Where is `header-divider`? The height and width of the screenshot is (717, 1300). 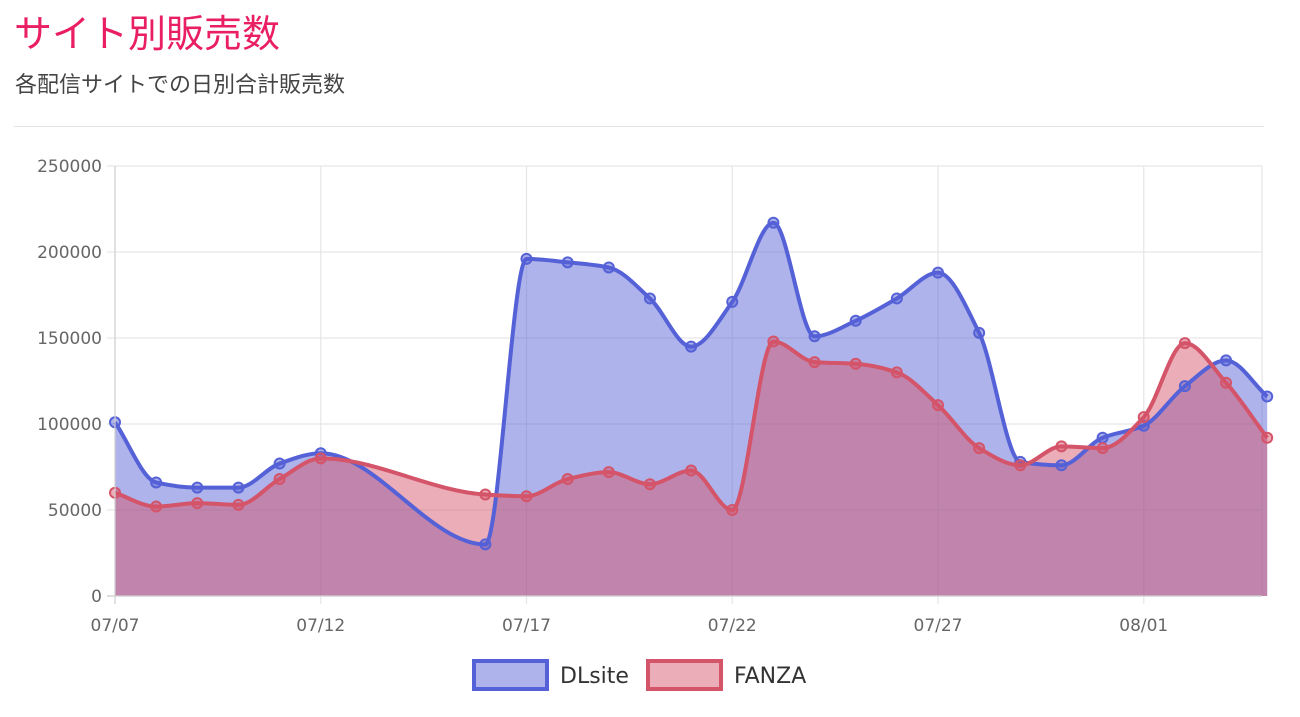 header-divider is located at coordinates (639, 126).